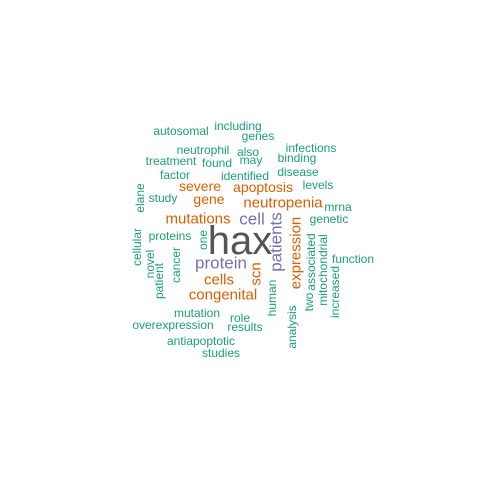 This screenshot has height=480, width=480. Describe the element at coordinates (238, 126) in the screenshot. I see `word-including: including` at that location.